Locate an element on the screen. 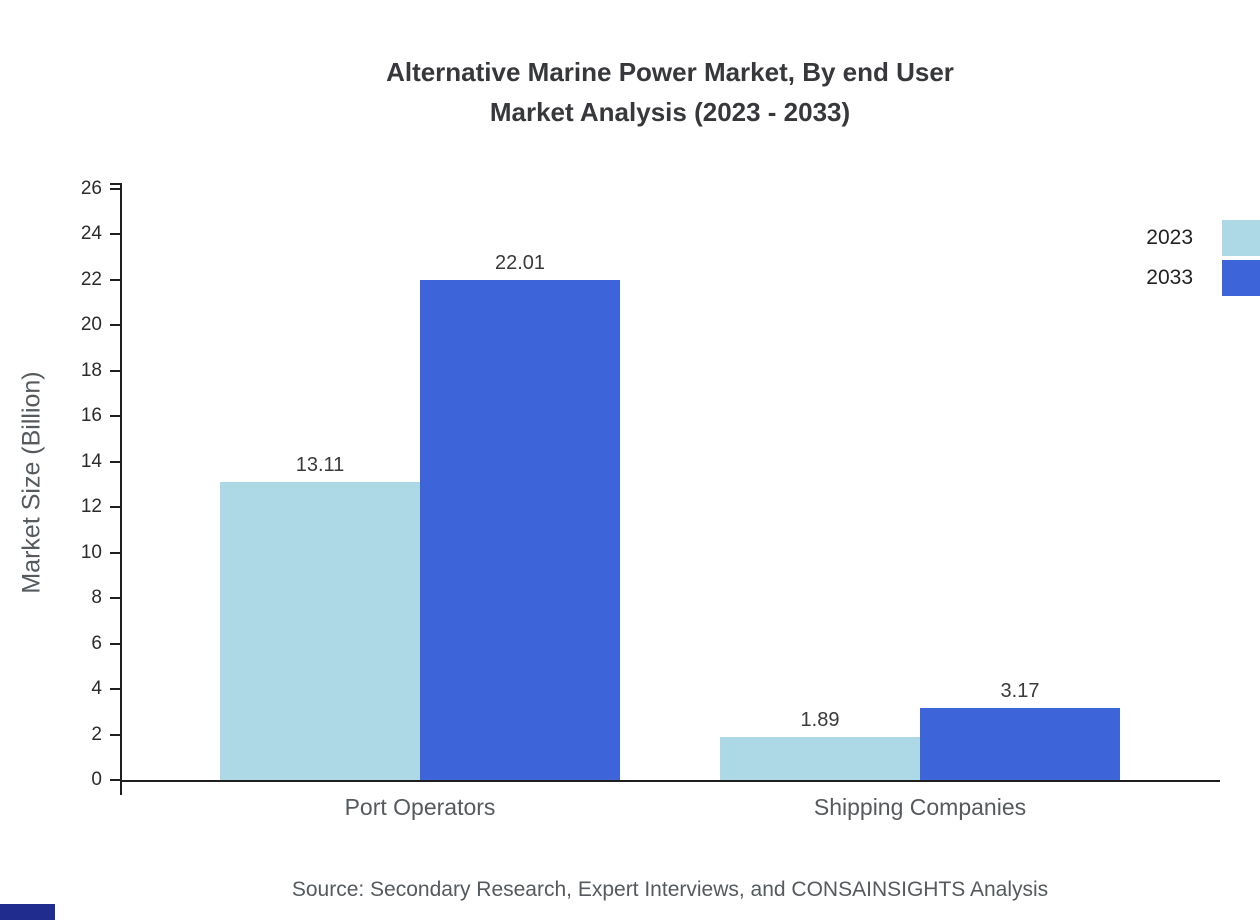  y-tick-label: 8 is located at coordinates (96, 598).